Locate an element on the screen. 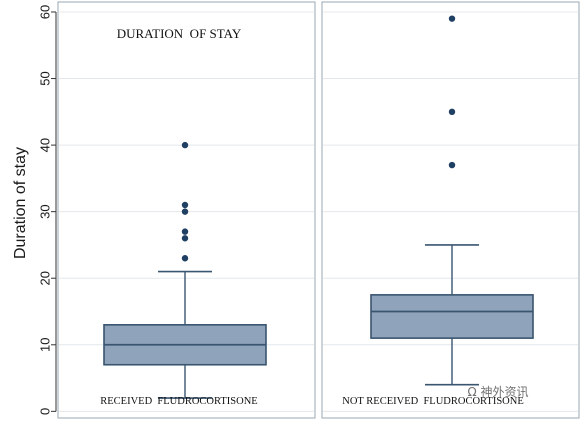 This screenshot has height=423, width=582. y-axis-title: Duration of stay is located at coordinates (20, 203).